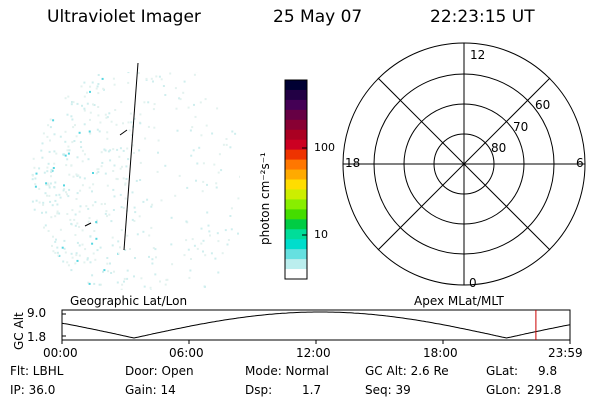 The height and width of the screenshot is (400, 600). What do you see at coordinates (502, 371) in the screenshot?
I see `status-glat-label: GLat:` at bounding box center [502, 371].